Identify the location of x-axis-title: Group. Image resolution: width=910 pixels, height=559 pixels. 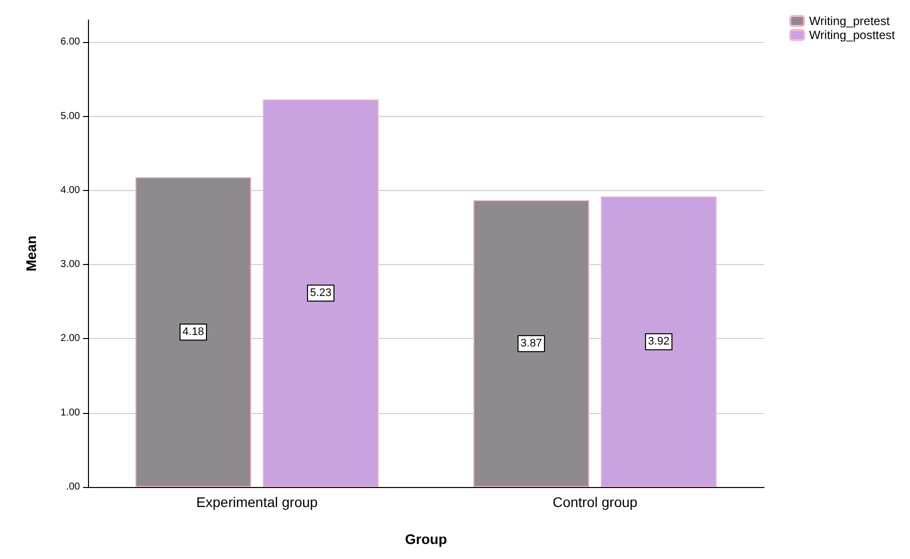
(426, 539).